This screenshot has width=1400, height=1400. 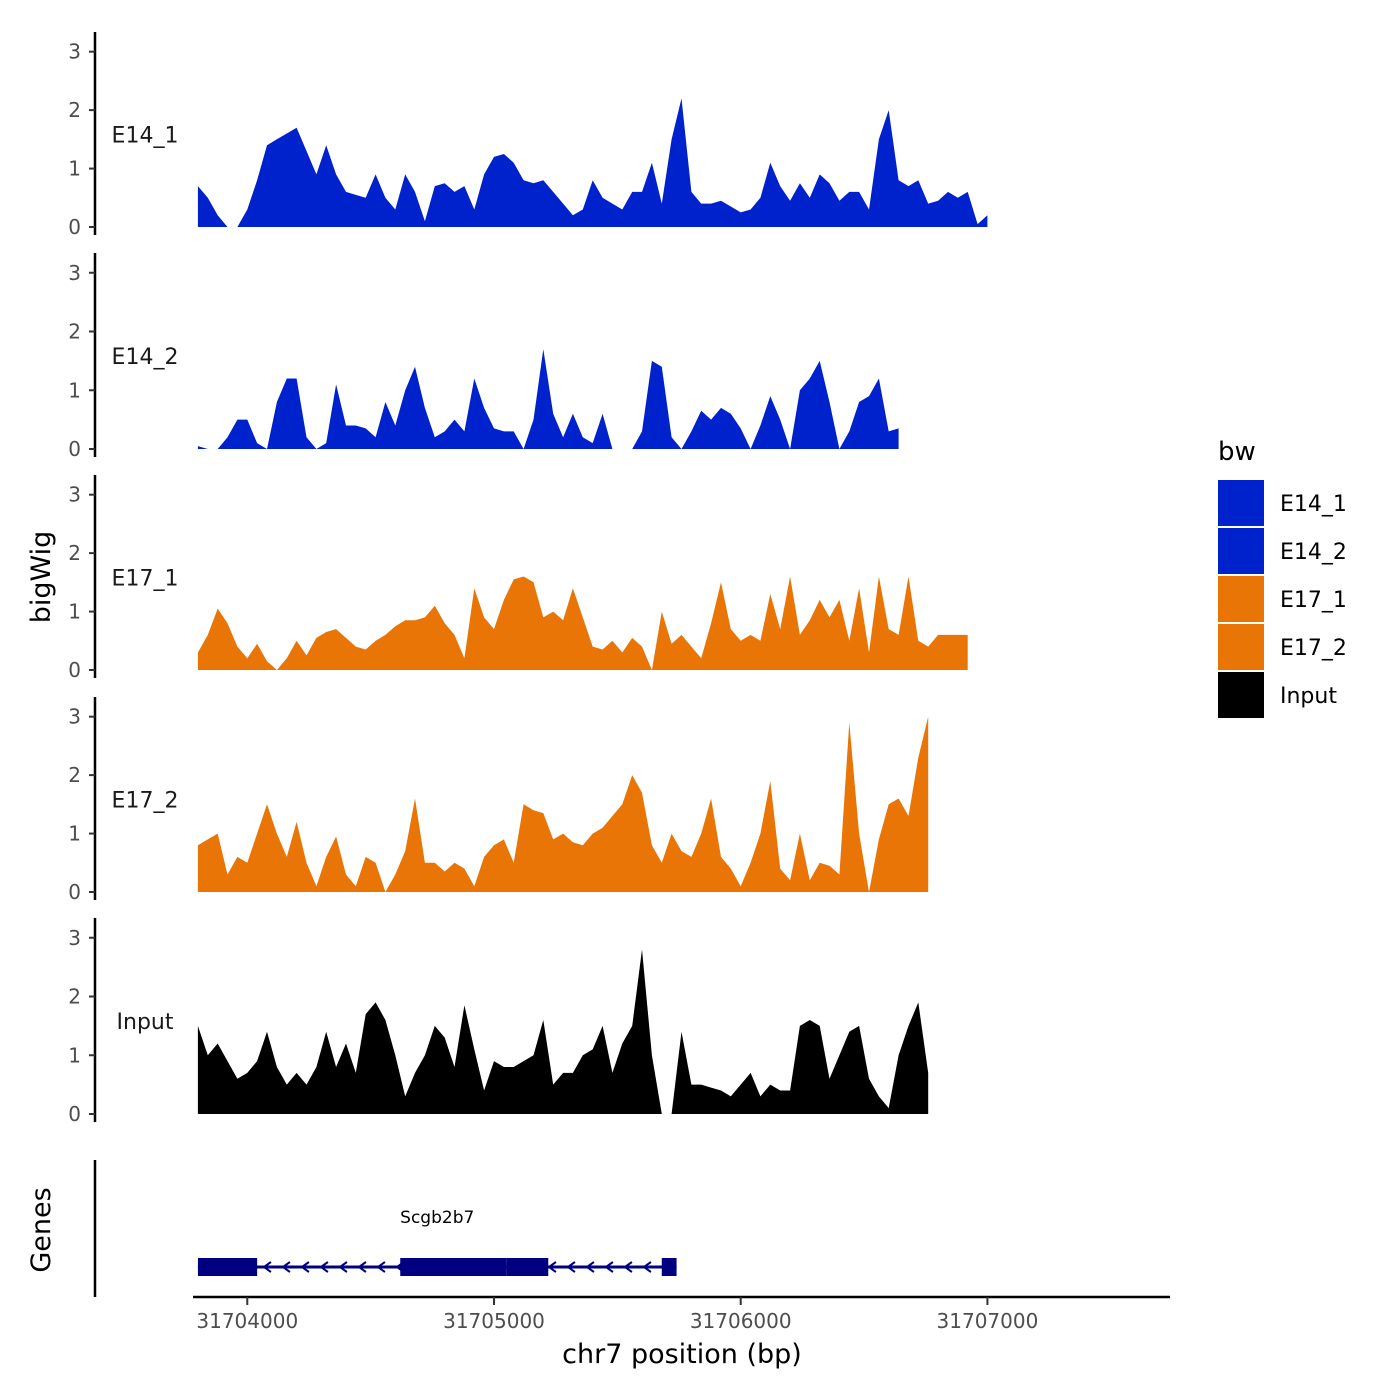 What do you see at coordinates (1282, 577) in the screenshot?
I see `legend: bw E14_1 E14_2 E17_1 E17_2 Input` at bounding box center [1282, 577].